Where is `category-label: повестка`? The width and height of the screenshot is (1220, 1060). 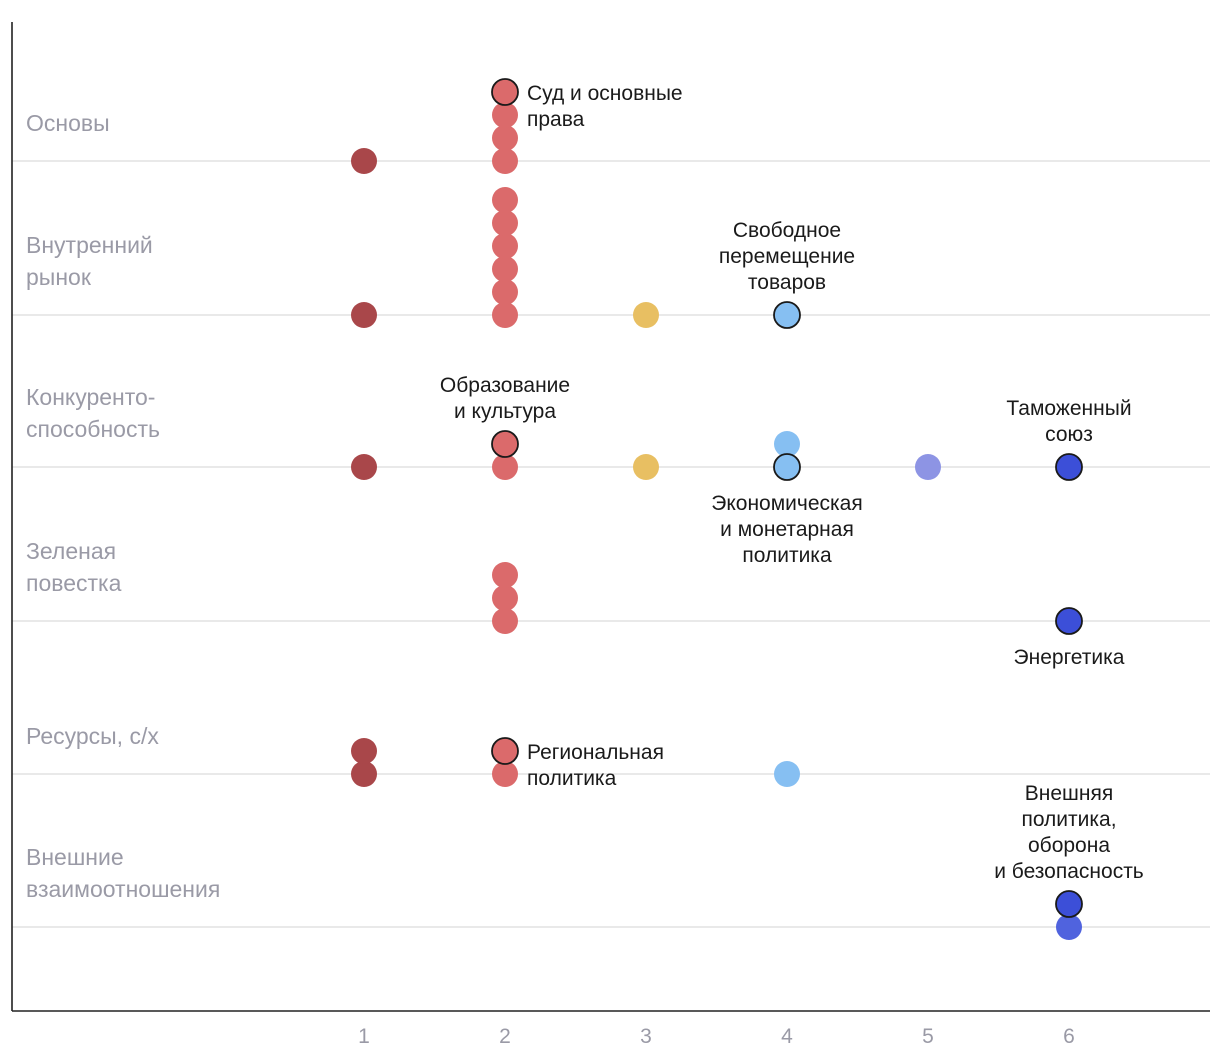
category-label: повестка is located at coordinates (74, 583).